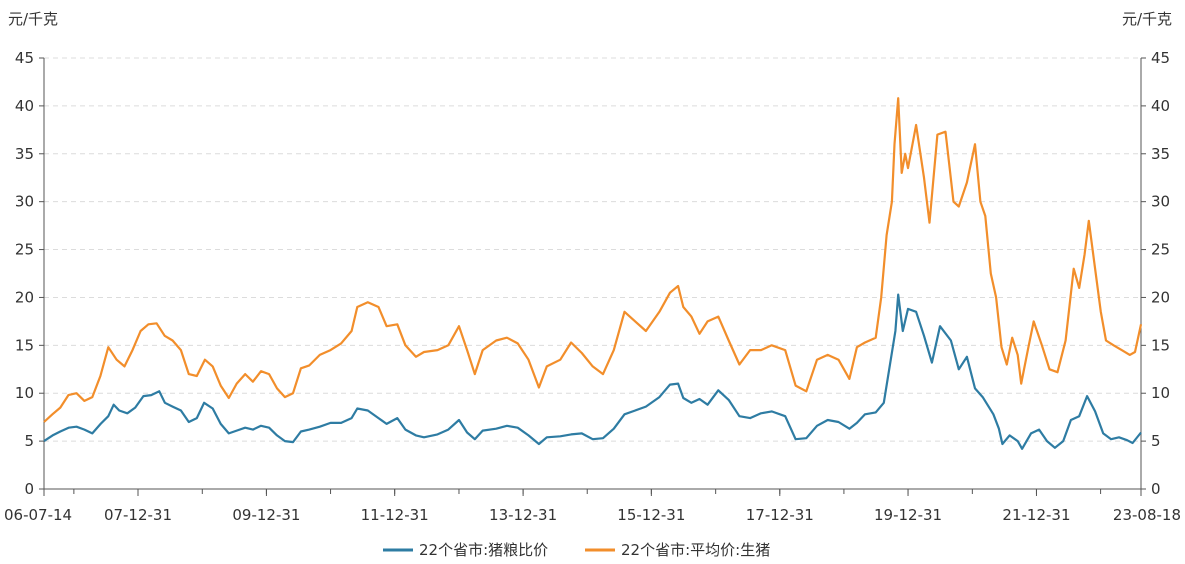 The image size is (1185, 564). Describe the element at coordinates (483, 550) in the screenshot. I see `legend-label: 22个省市:猪粮比价` at that location.